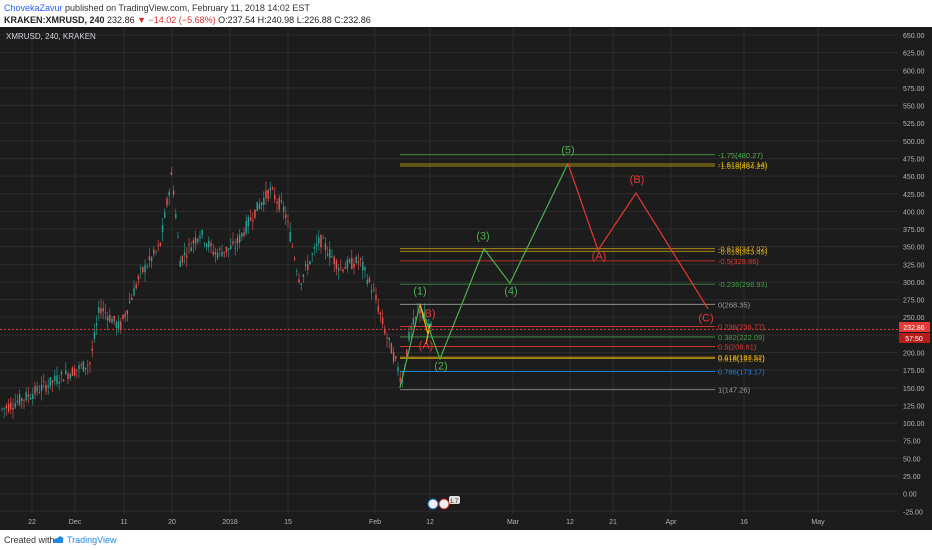 This screenshot has width=932, height=550. Describe the element at coordinates (276, 20) in the screenshot. I see `high-value: H:240.98` at that location.